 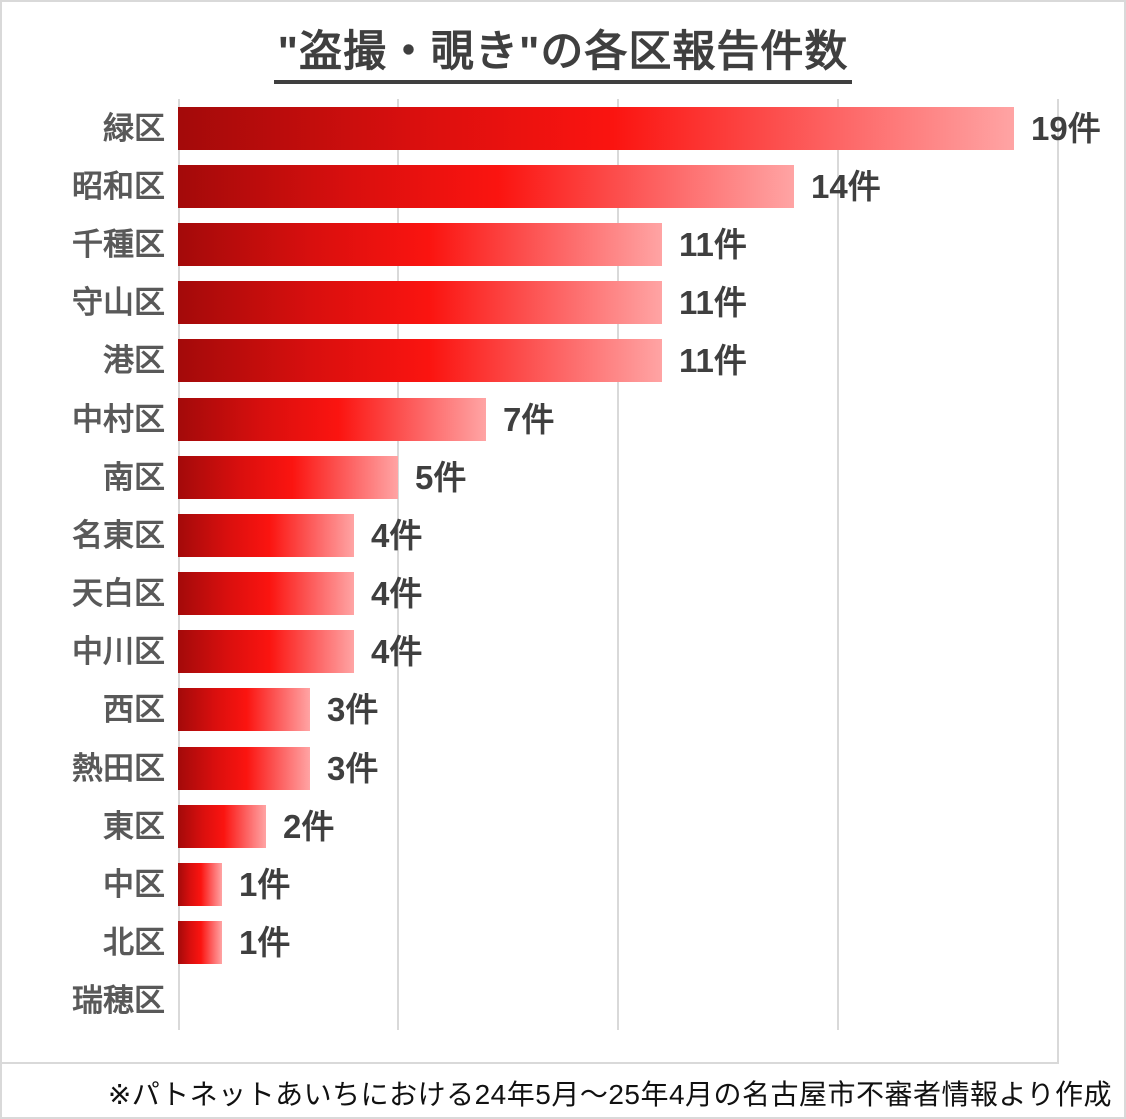 What do you see at coordinates (609, 1094) in the screenshot?
I see `source-footnote: ※パトネットあいちにおける24年5月～25年4月の名古屋市不審者情報より作成` at bounding box center [609, 1094].